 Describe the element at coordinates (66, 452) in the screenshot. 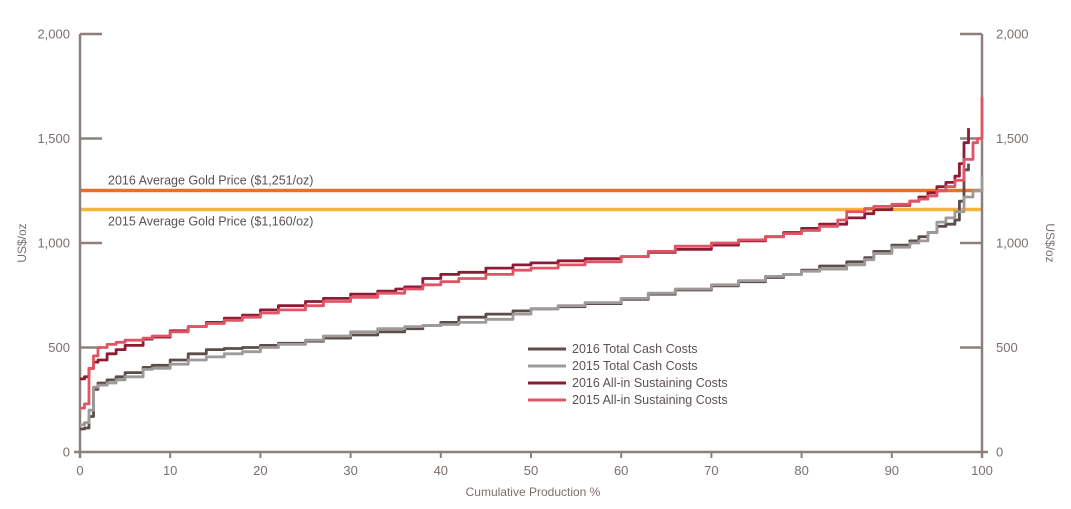

I see `y-tick-label-left: 0` at that location.